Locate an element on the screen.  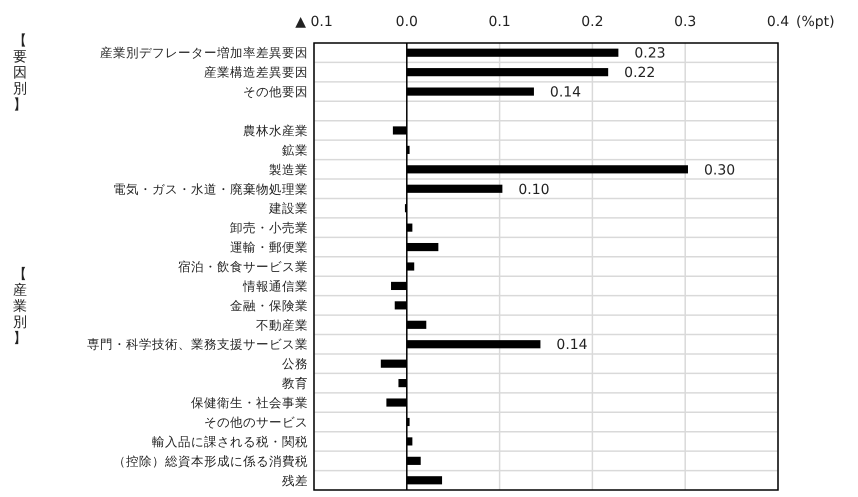
y-tick-label: 不動産業 is located at coordinates (282, 324).